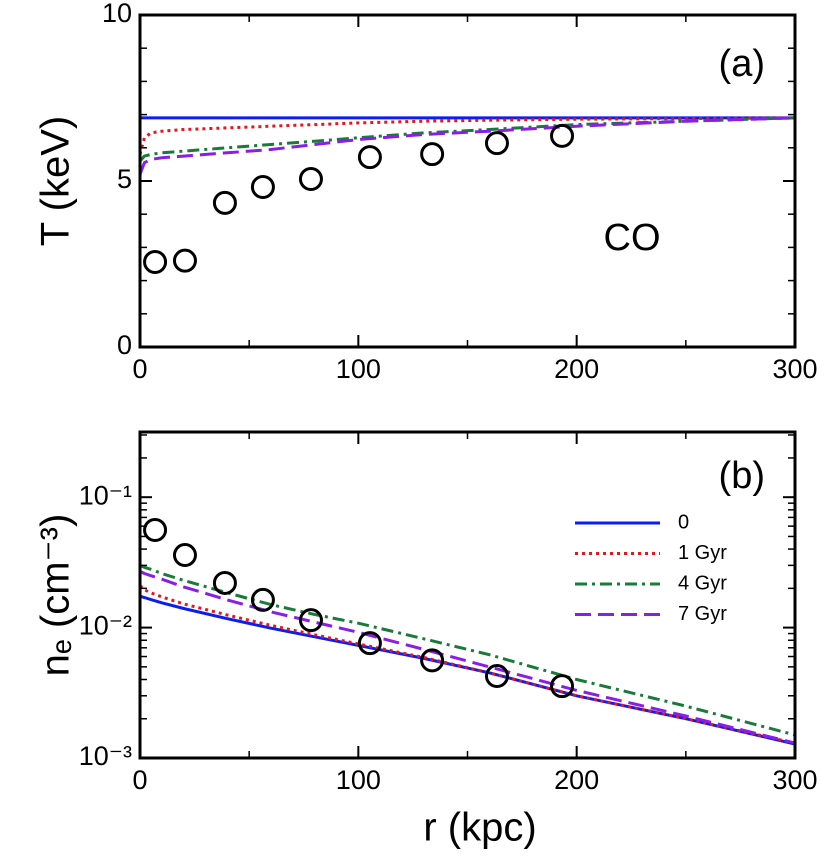  I want to click on y-tick-label: 10⁻², so click(105, 626).